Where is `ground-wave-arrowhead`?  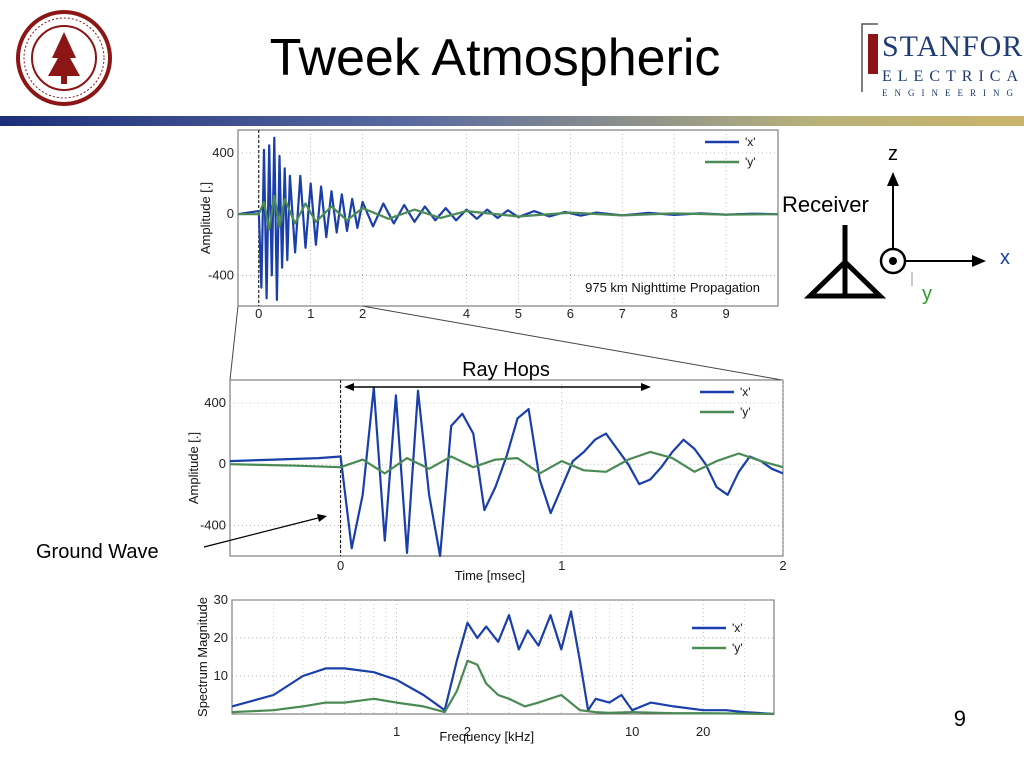 ground-wave-arrowhead is located at coordinates (322, 518).